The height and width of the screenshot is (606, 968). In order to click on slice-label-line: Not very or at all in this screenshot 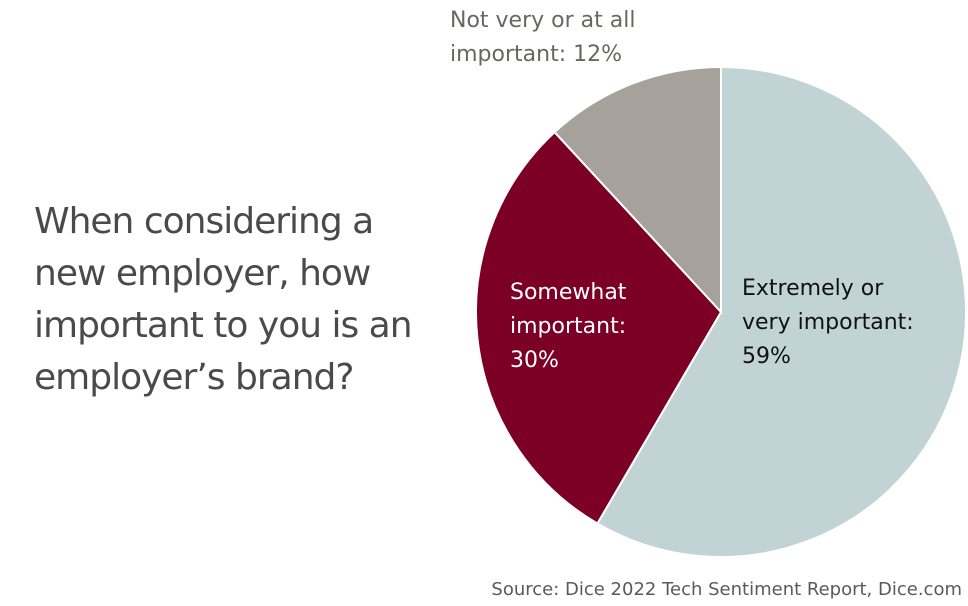, I will do `click(542, 20)`.